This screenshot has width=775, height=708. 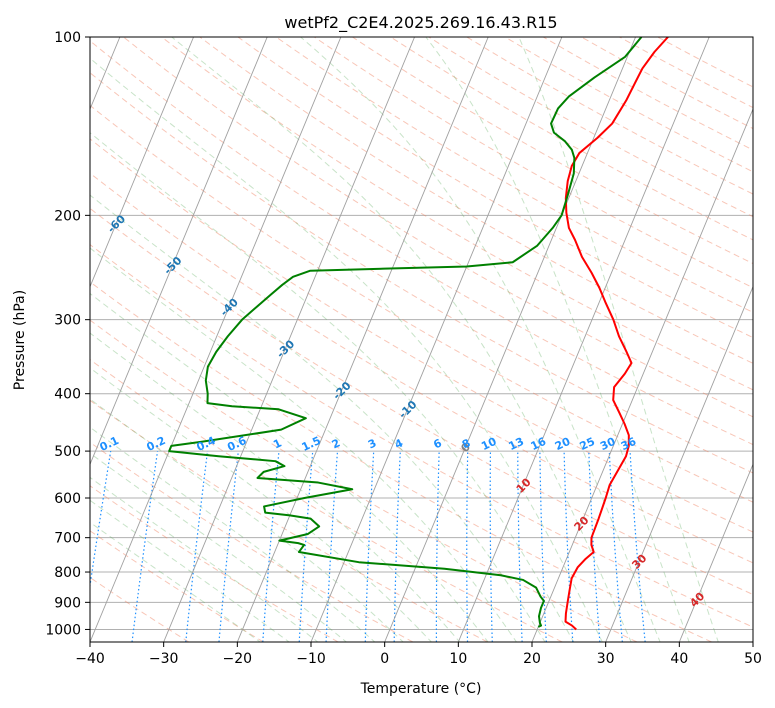 What do you see at coordinates (421, 689) in the screenshot?
I see `x-axis-label: Temperature (°C)` at bounding box center [421, 689].